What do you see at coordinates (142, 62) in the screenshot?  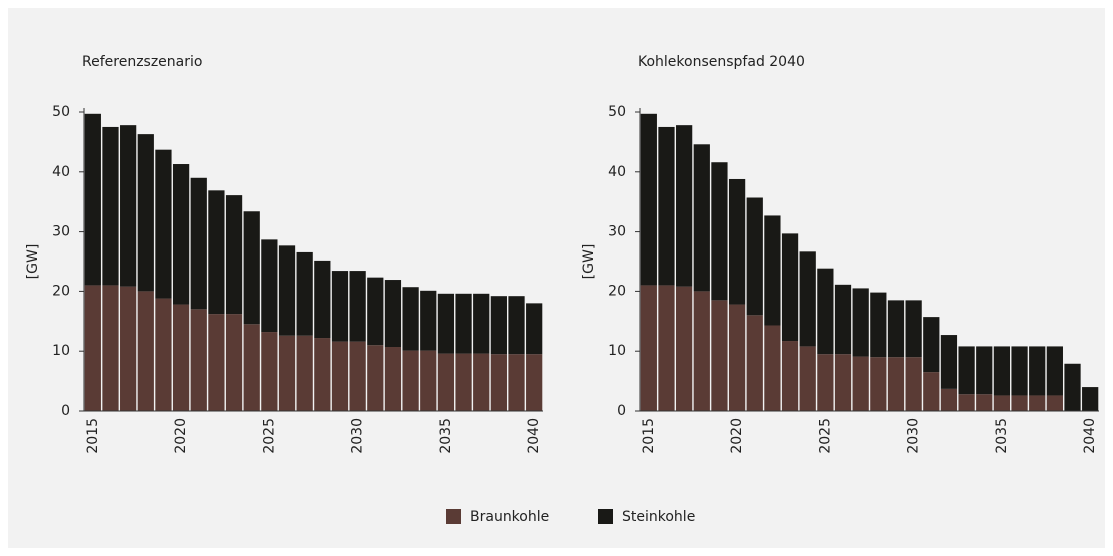 I see `chart-title: Referenzszenario` at bounding box center [142, 62].